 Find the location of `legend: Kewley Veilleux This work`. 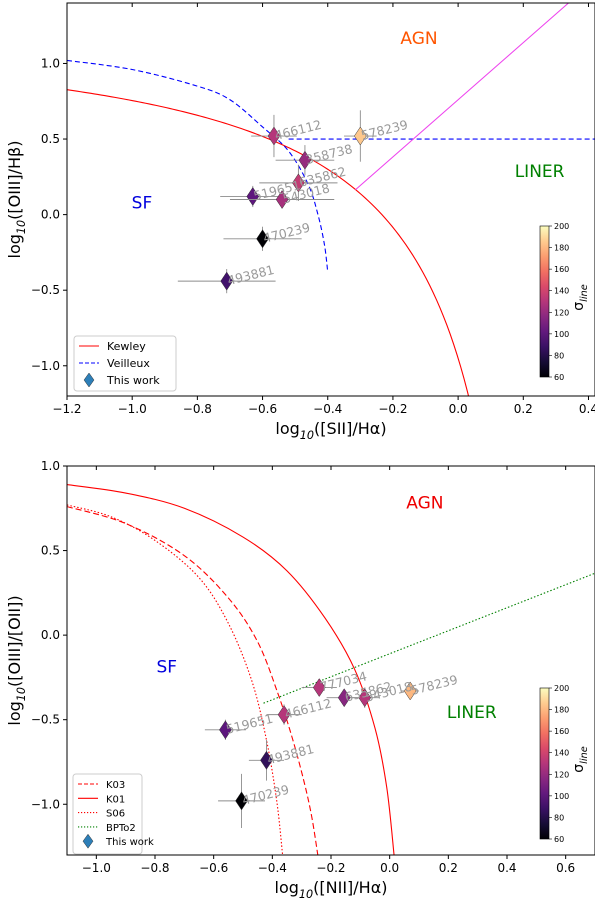

legend: Kewley Veilleux This work is located at coordinates (125, 363).